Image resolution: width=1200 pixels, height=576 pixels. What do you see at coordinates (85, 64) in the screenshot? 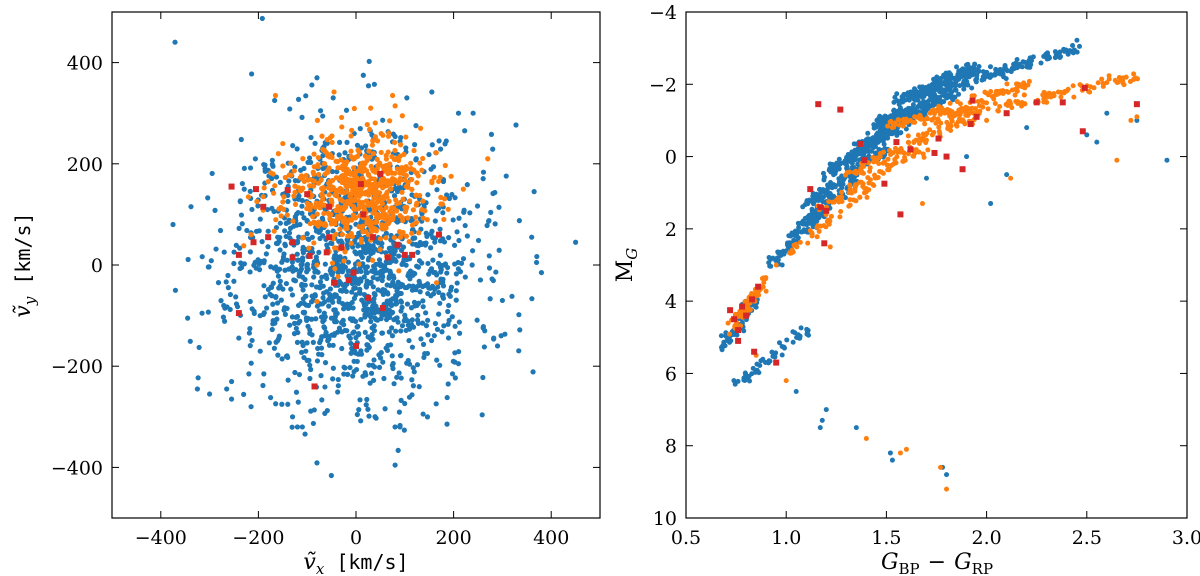
I see `velocity-y-tick-label: 400` at bounding box center [85, 64].